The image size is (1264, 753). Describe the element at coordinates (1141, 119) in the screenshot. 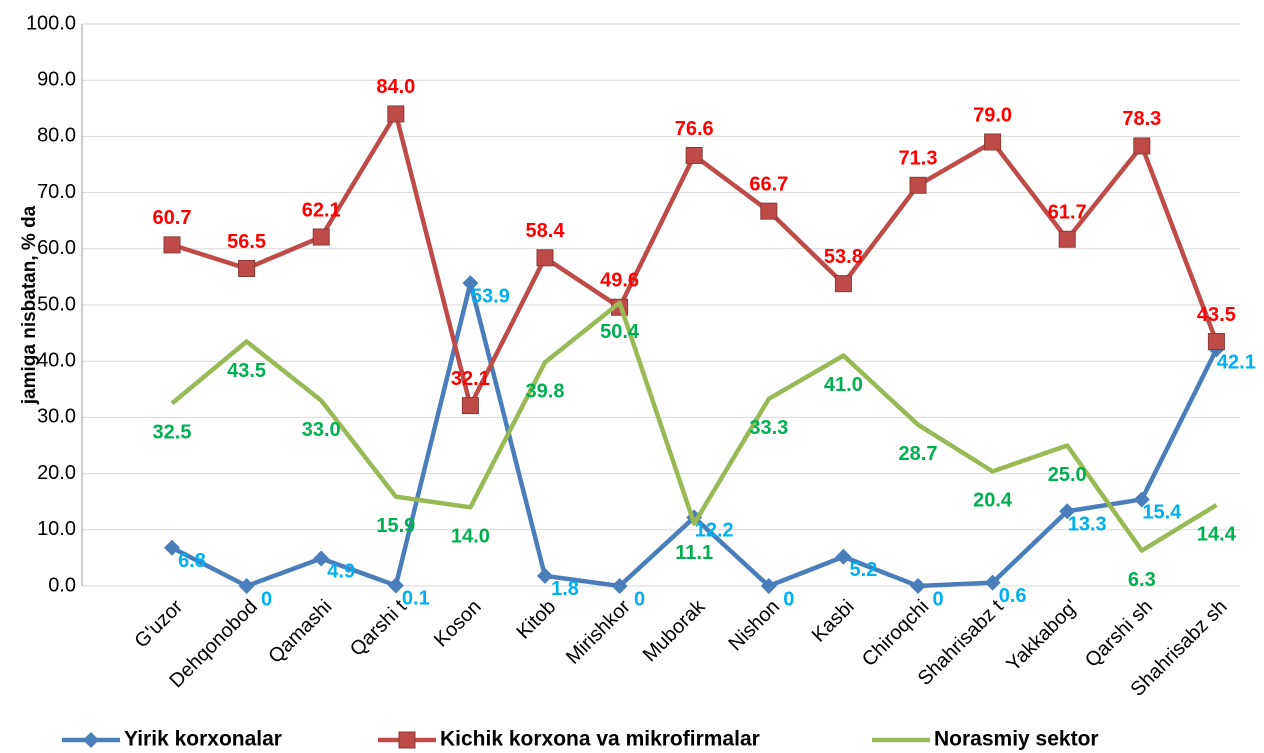

I see `value-label: 78.3` at that location.